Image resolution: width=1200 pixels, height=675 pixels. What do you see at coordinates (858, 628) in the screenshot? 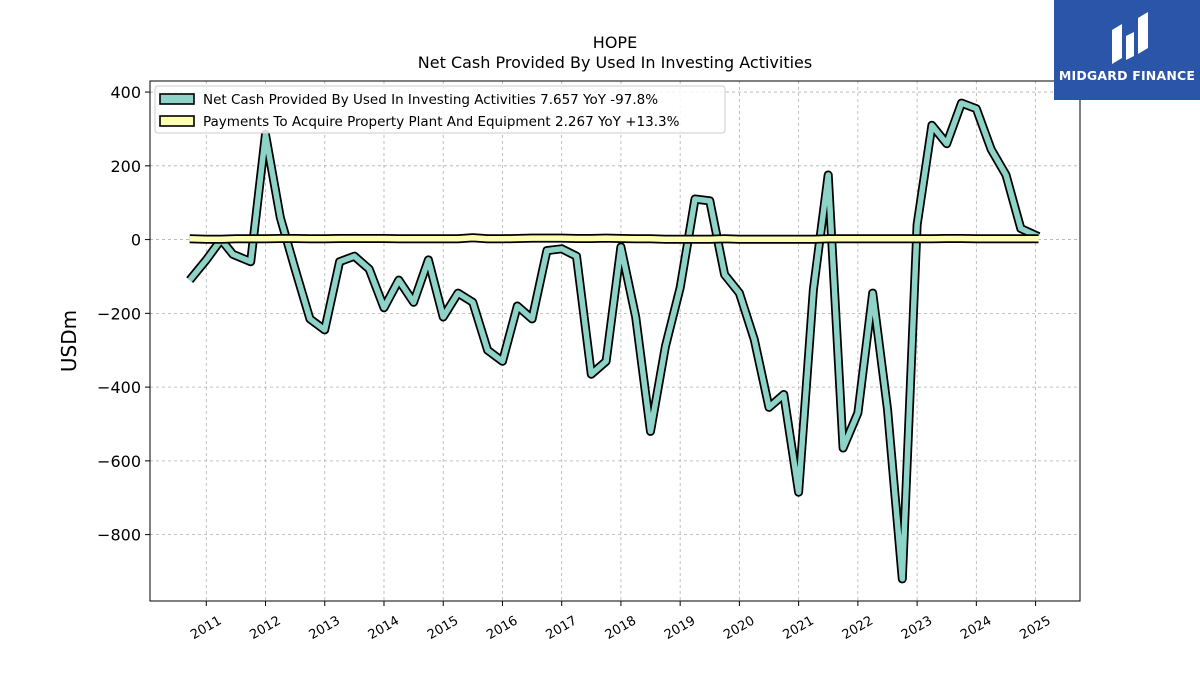
I see `x-tick-label: 2022` at bounding box center [858, 628].